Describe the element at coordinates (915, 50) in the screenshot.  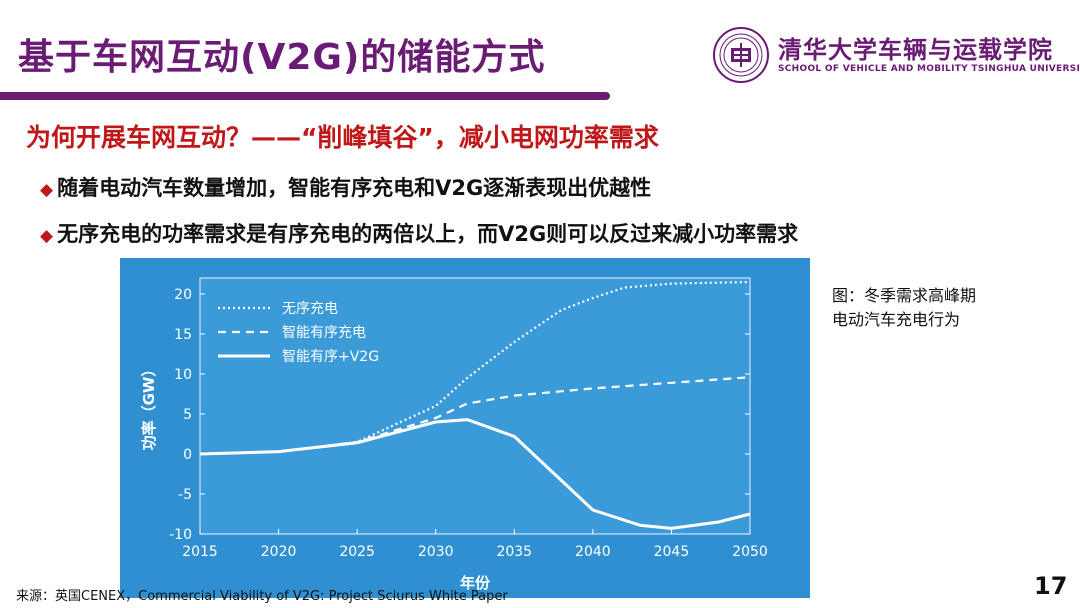
I see `university-name-cn: 清华大学车辆与运载学院` at that location.